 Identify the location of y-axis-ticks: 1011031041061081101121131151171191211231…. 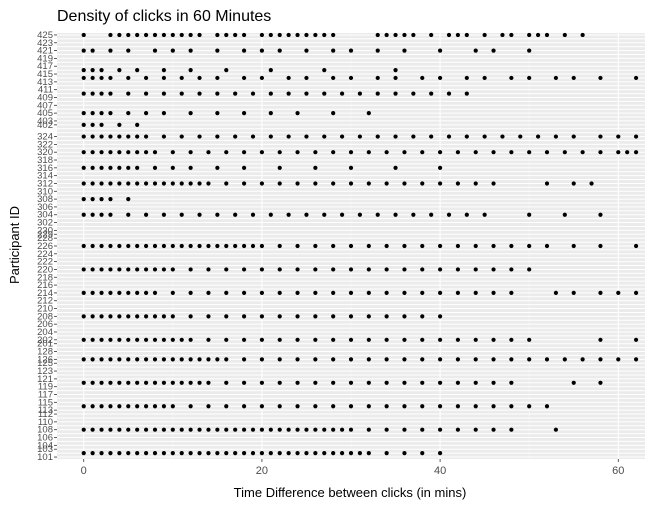
(47, 246).